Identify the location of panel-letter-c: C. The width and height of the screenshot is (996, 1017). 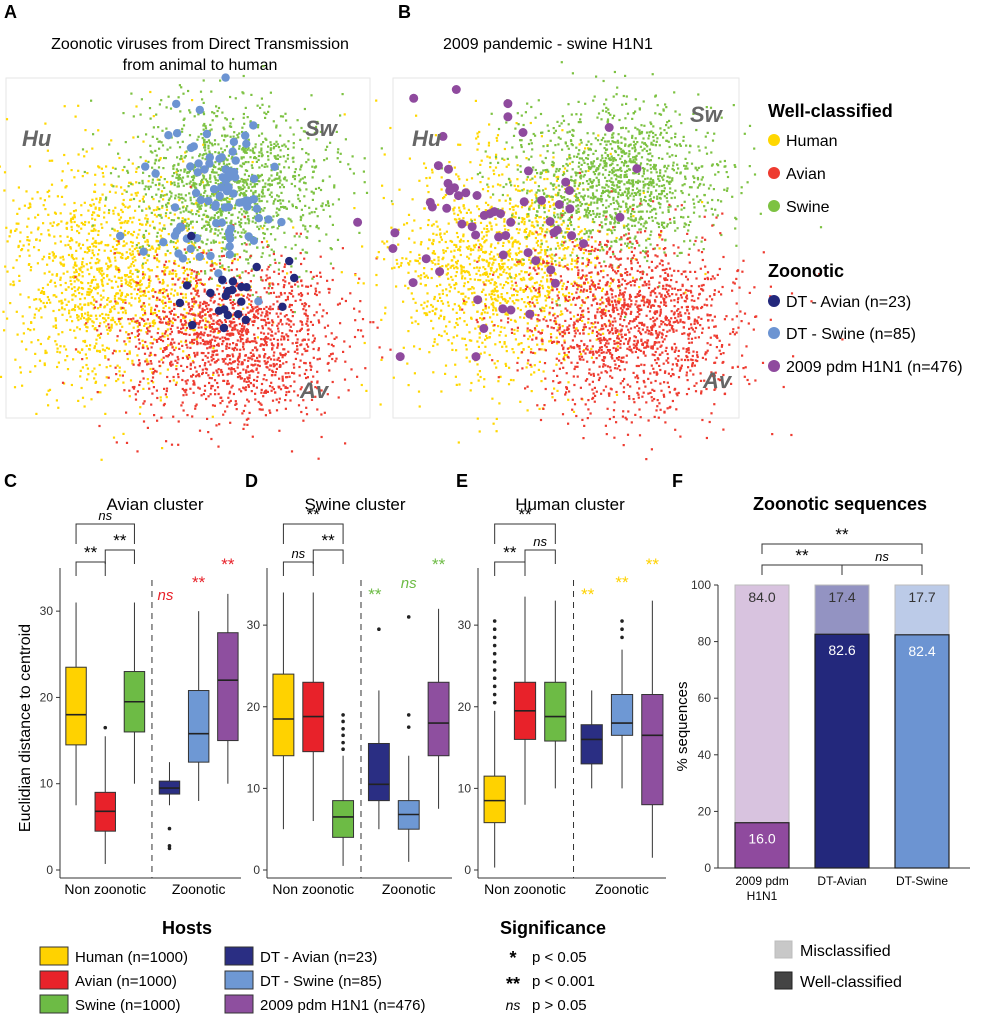
(10, 481).